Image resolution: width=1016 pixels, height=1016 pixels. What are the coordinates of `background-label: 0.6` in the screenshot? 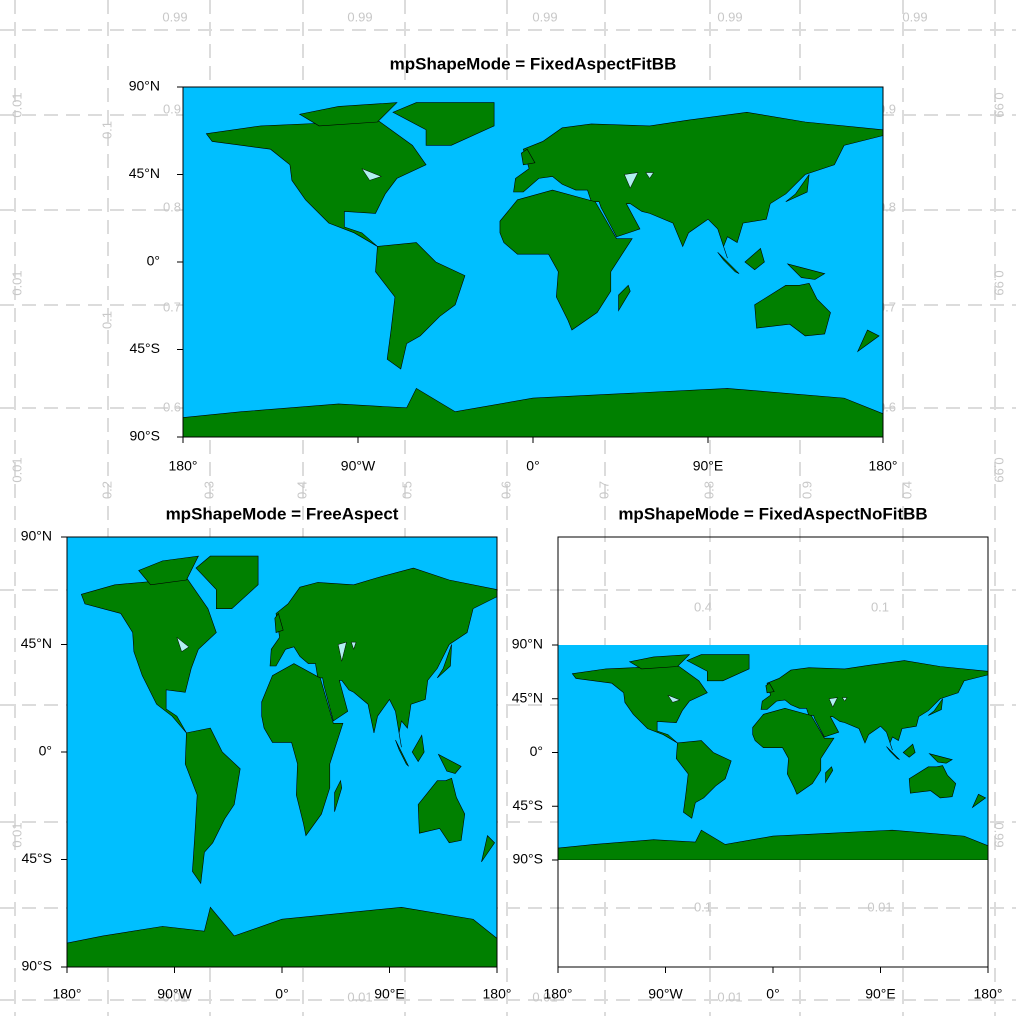 It's located at (505, 490).